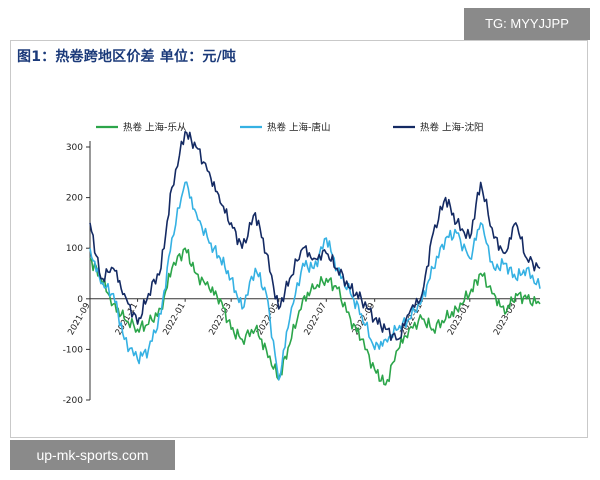 Image resolution: width=600 pixels, height=480 pixels. Describe the element at coordinates (74, 199) in the screenshot. I see `y-tick-label: 200` at that location.